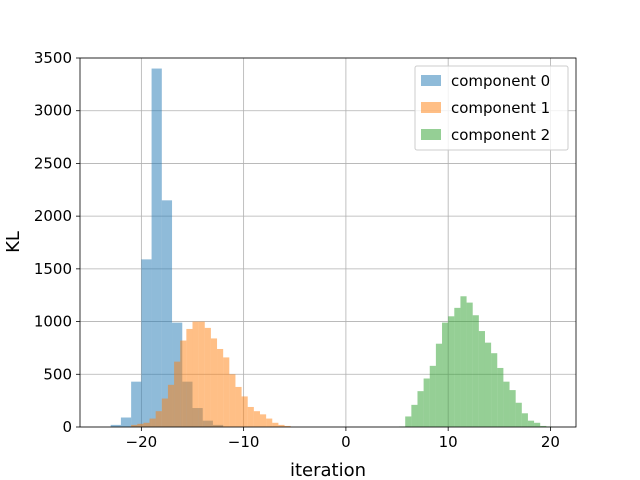  What do you see at coordinates (244, 442) in the screenshot?
I see `x-tick-label: −10` at bounding box center [244, 442].